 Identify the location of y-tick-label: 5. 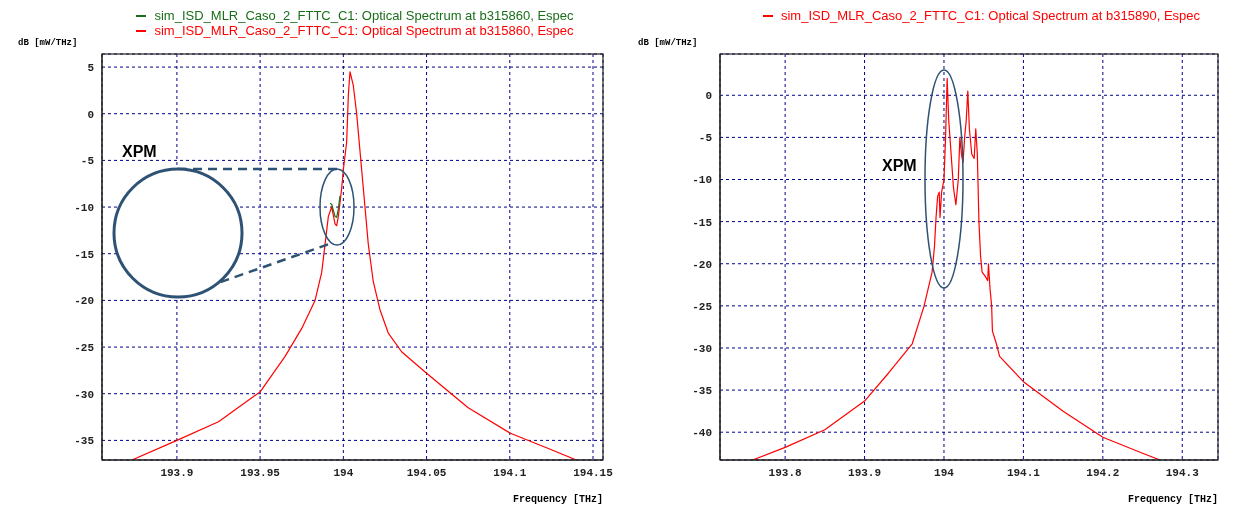
(91, 67).